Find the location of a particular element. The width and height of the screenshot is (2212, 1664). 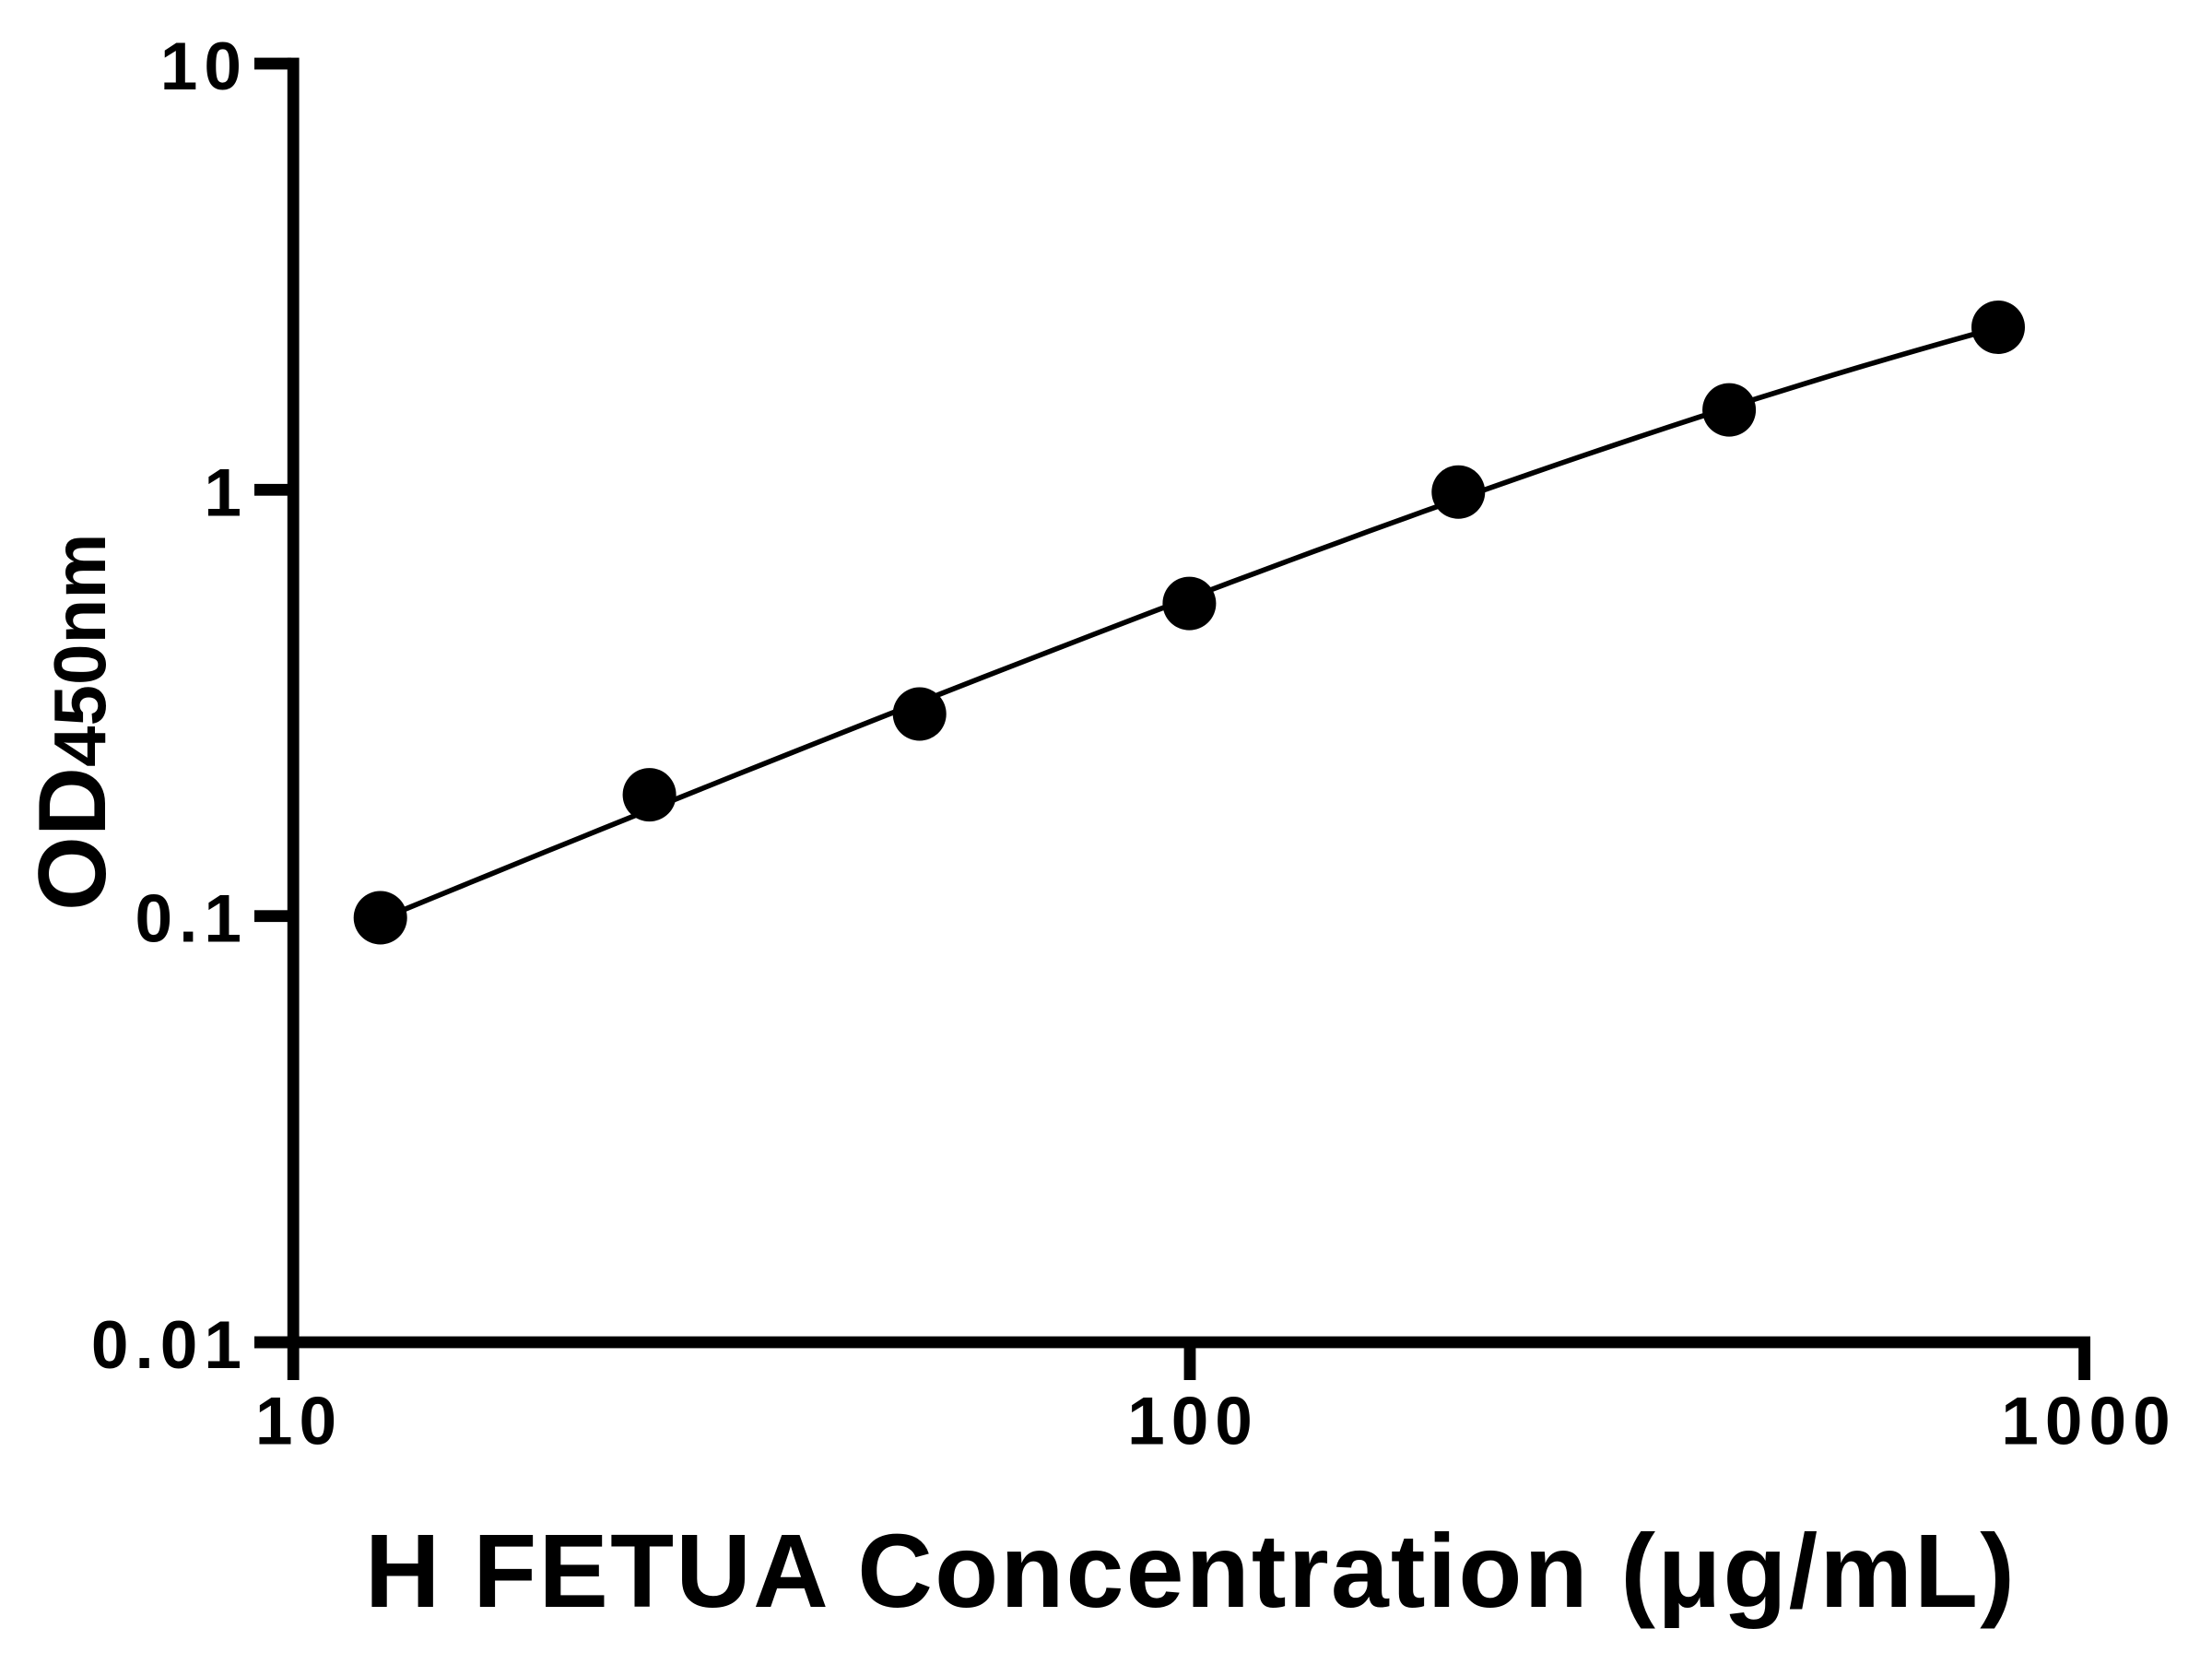

svg-text: 100 is located at coordinates (1193, 1422).